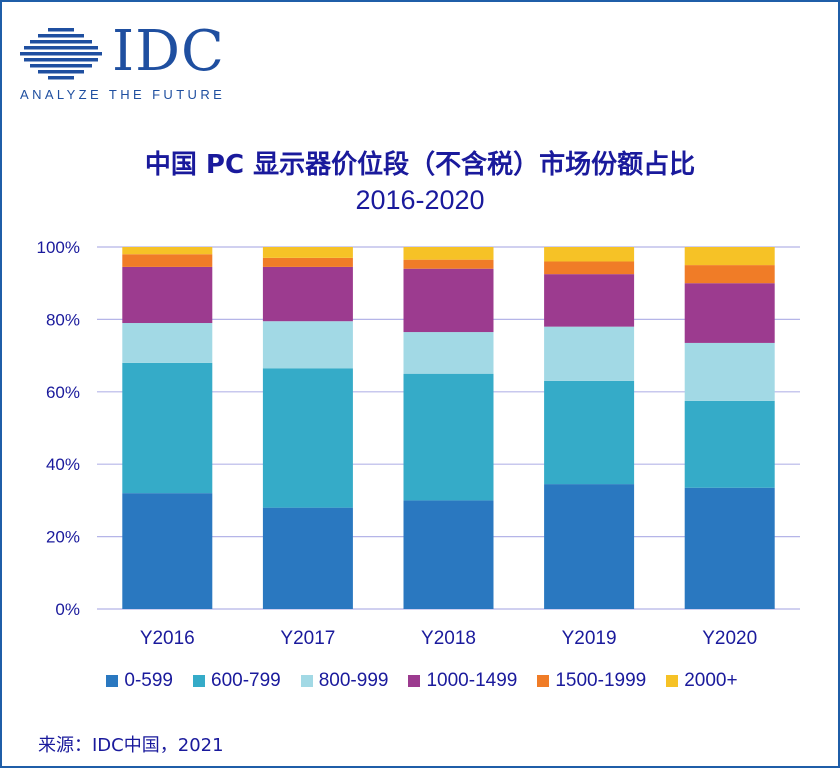 The image size is (840, 768). Describe the element at coordinates (123, 94) in the screenshot. I see `logo-tagline: ANALYZE THE FUTURE` at that location.